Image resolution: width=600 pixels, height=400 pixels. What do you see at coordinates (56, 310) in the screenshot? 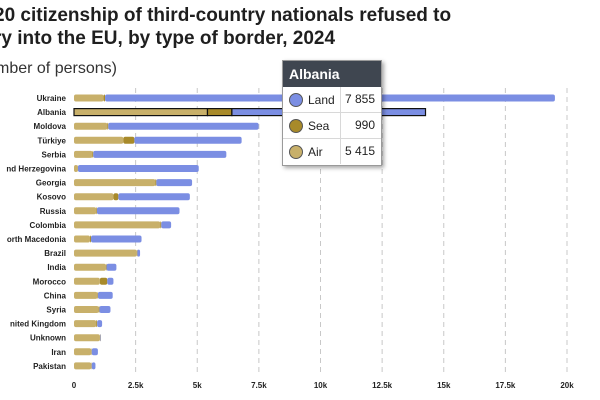
I see `category-label: Syria` at bounding box center [56, 310].